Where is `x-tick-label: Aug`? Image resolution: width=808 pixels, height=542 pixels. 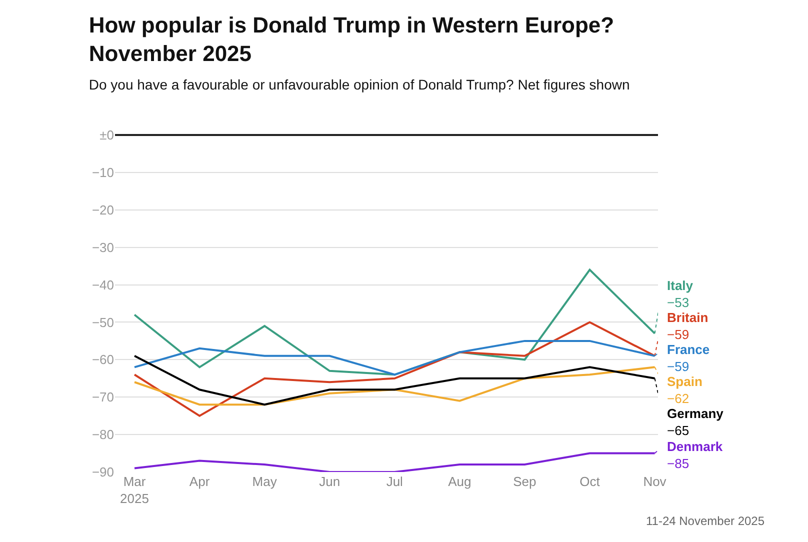
x-tick-label: Aug is located at coordinates (460, 481).